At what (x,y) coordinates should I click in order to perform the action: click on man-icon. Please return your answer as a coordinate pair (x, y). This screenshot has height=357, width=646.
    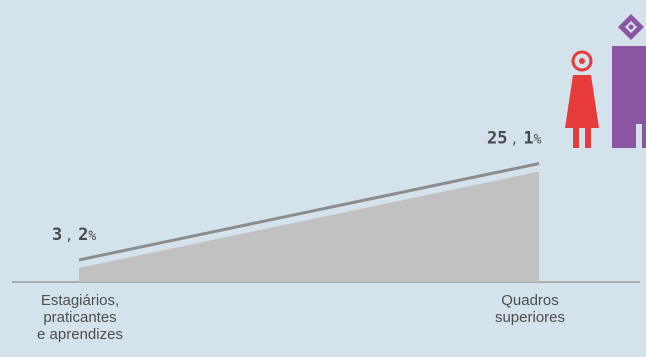
    Looking at the image, I should click on (629, 81).